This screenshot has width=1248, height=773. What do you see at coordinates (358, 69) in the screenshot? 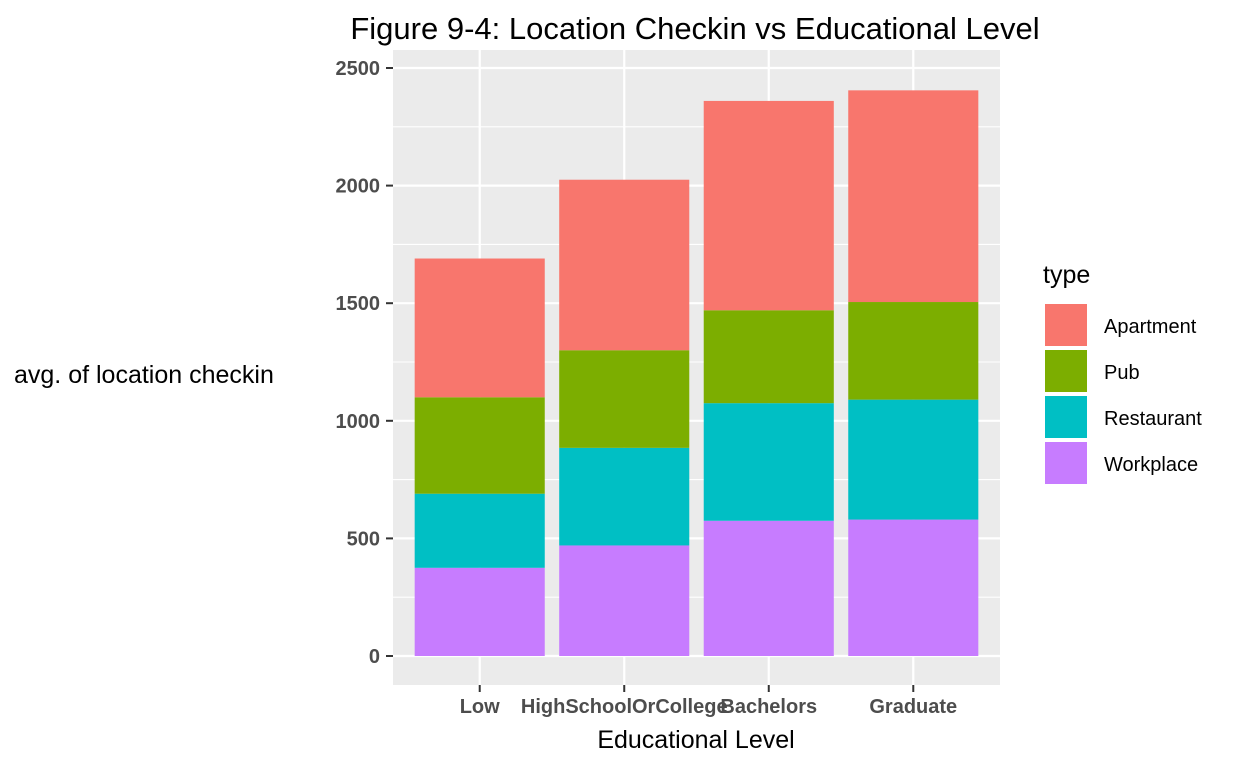
I see `y-tick-label: 2500` at bounding box center [358, 69].